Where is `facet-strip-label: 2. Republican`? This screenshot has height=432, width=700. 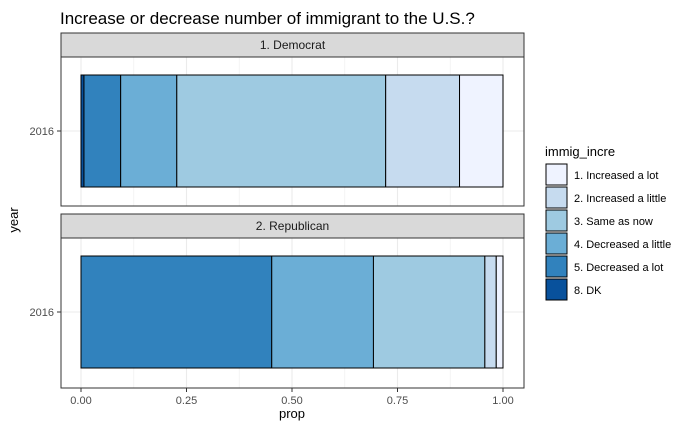
facet-strip-label: 2. Republican is located at coordinates (292, 226).